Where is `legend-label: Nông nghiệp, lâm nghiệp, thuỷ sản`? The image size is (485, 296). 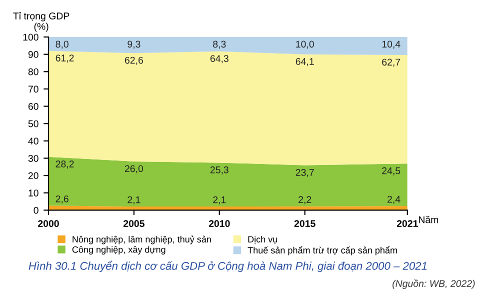 legend-label: Nông nghiệp, lâm nghiệp, thuỷ sản is located at coordinates (141, 240).